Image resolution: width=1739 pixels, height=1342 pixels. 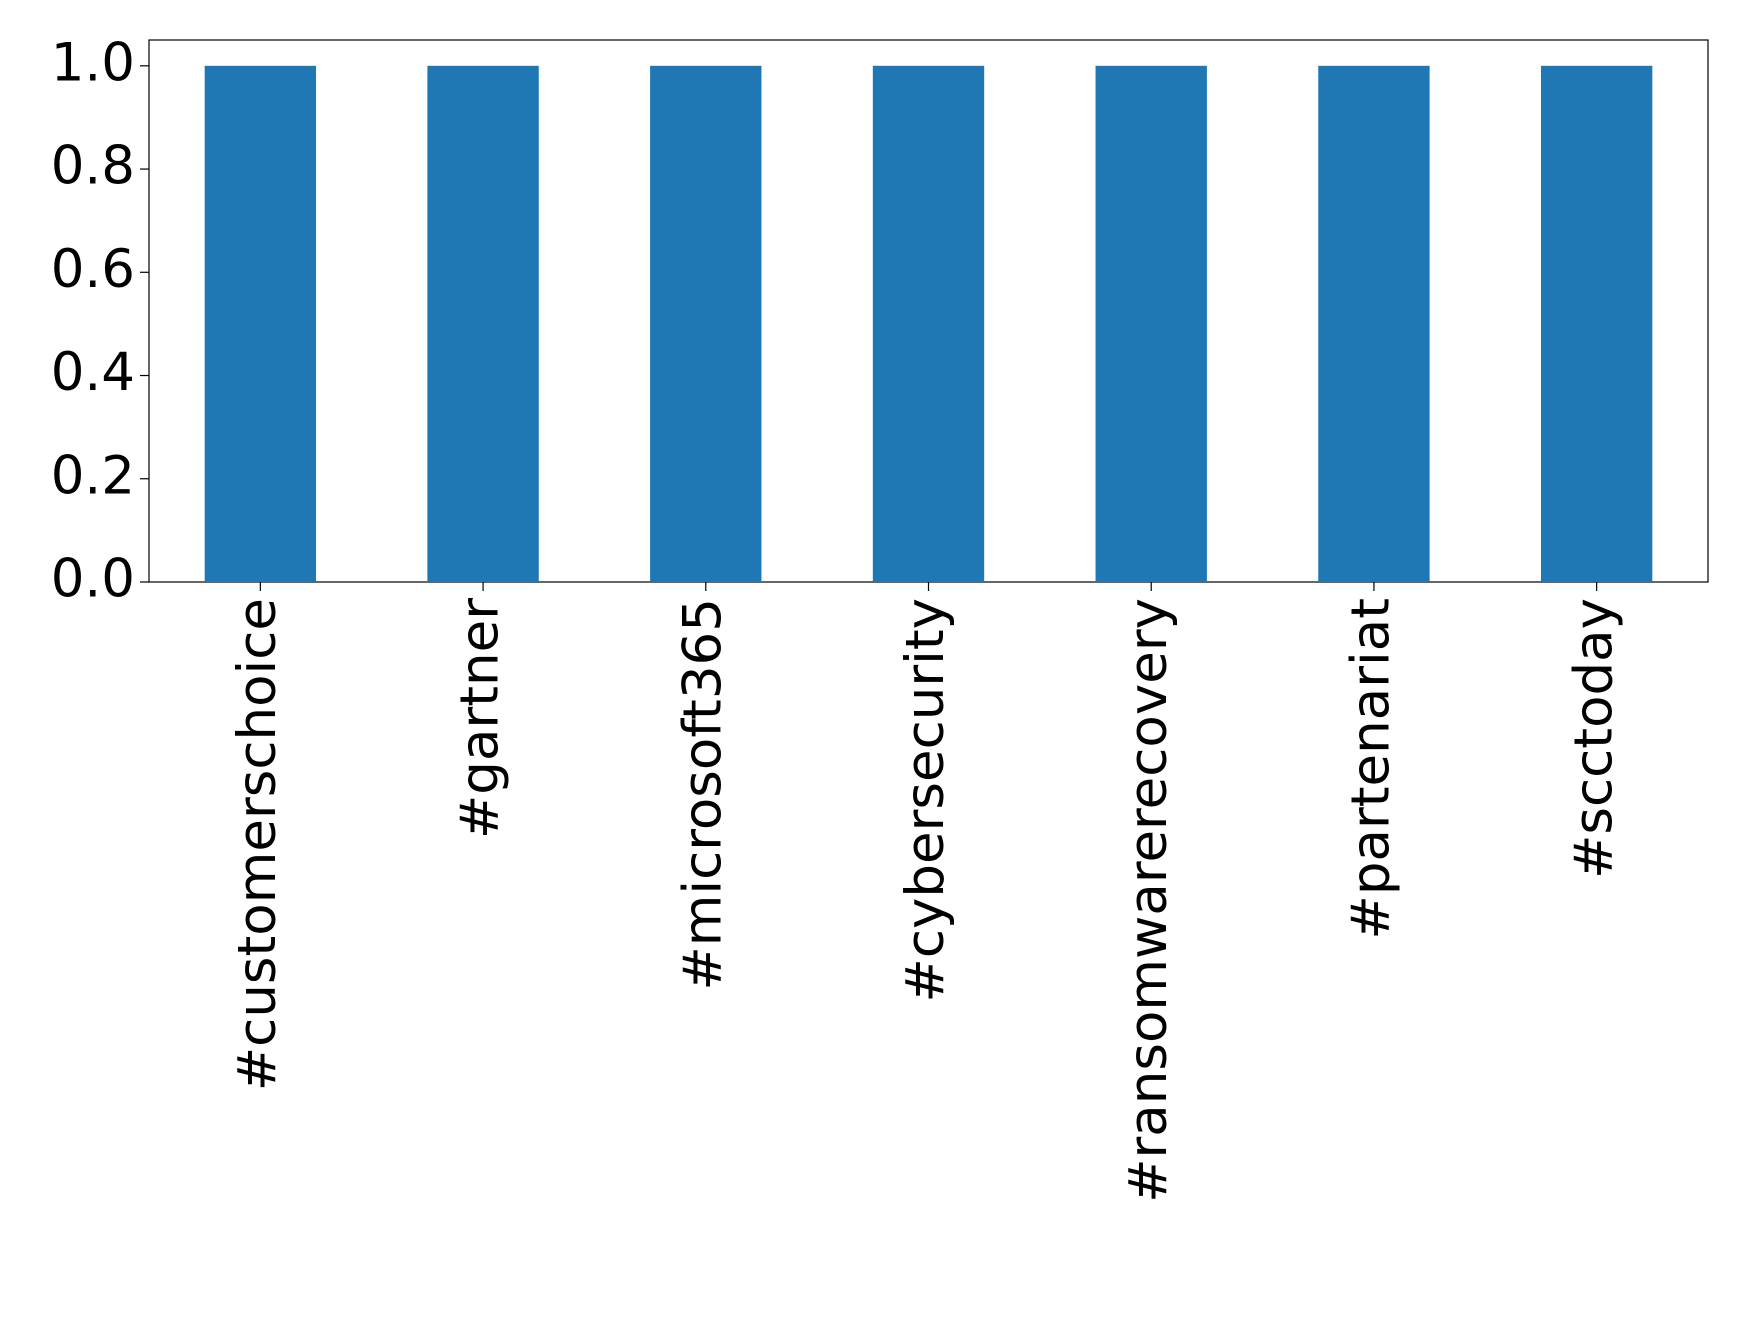 What do you see at coordinates (93, 62) in the screenshot?
I see `y-tick-label: 1.0` at bounding box center [93, 62].